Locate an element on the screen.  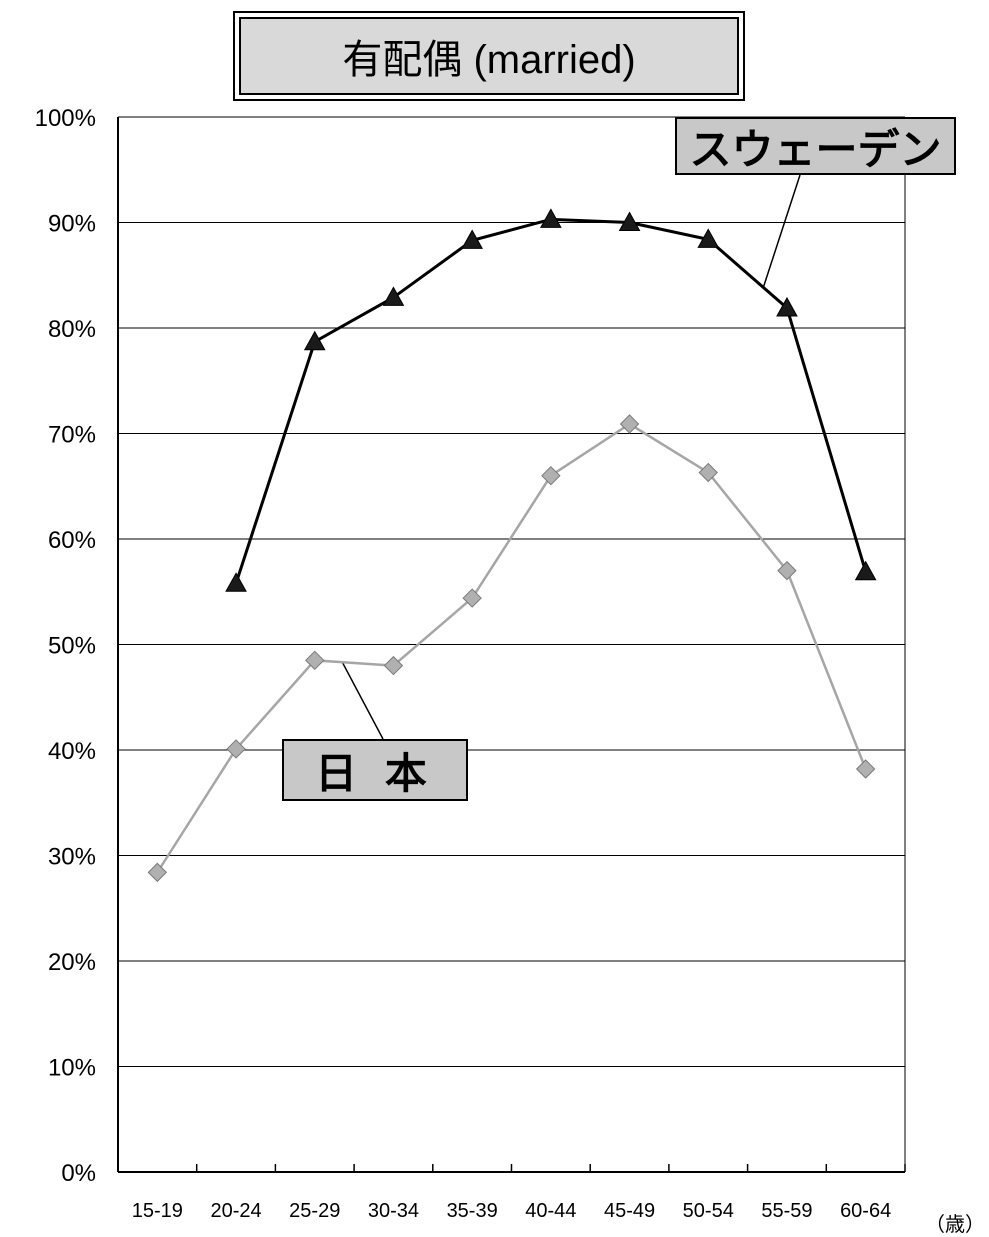
y-tick-label: 0% is located at coordinates (78, 1173).